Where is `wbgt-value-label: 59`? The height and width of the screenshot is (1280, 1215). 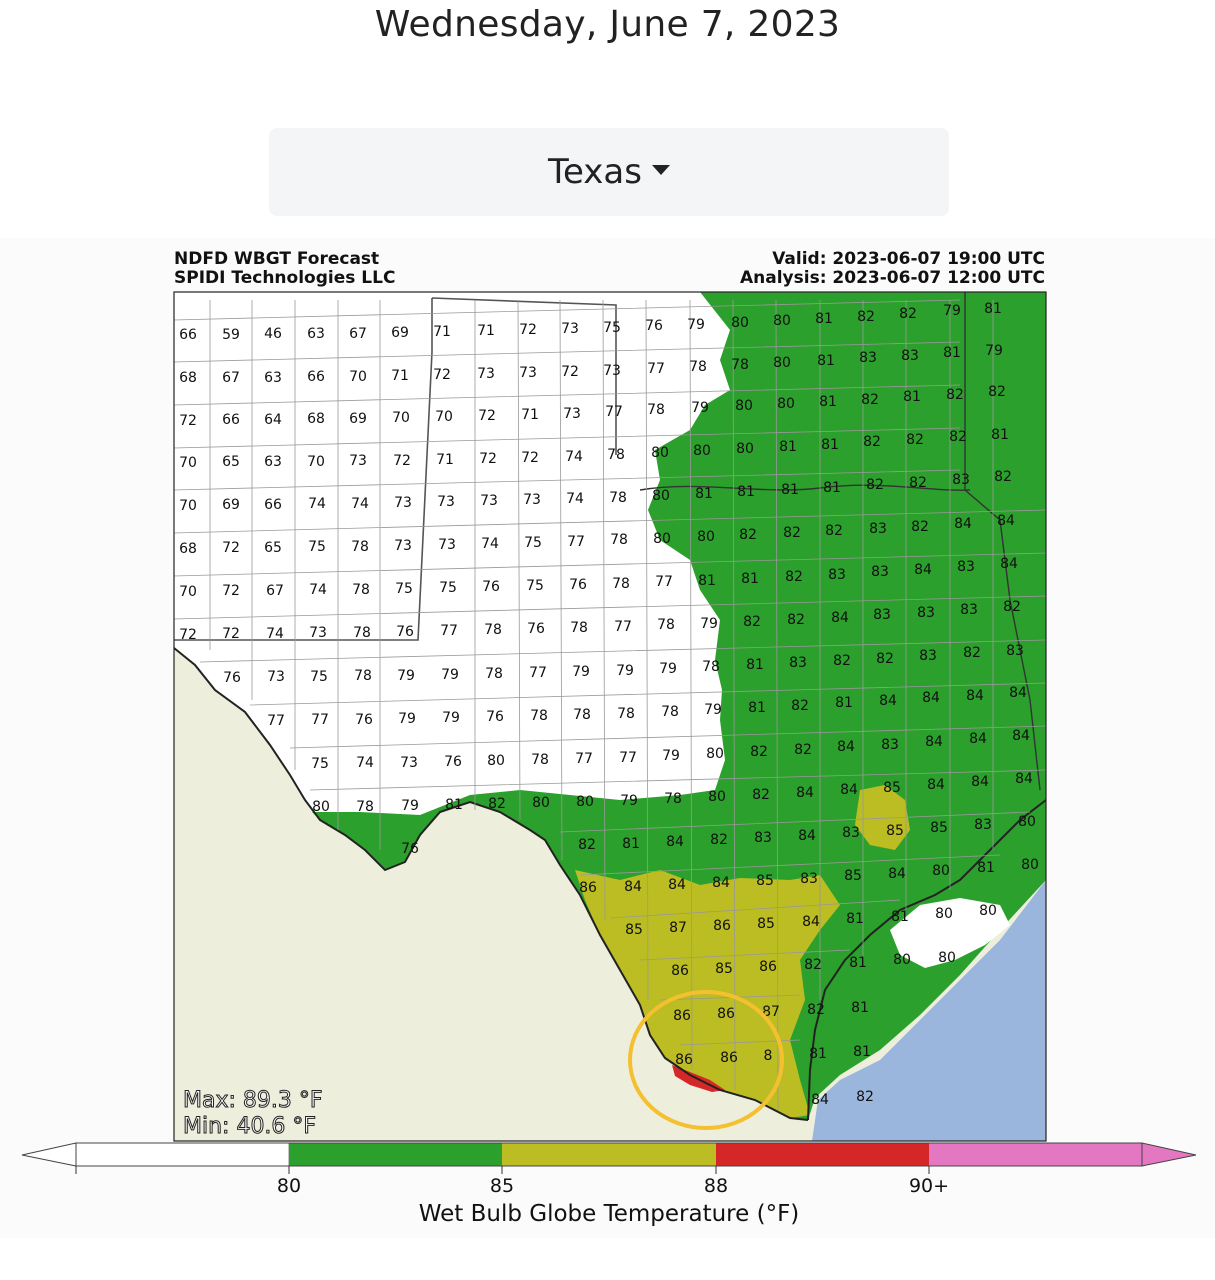 wbgt-value-label: 59 is located at coordinates (231, 335).